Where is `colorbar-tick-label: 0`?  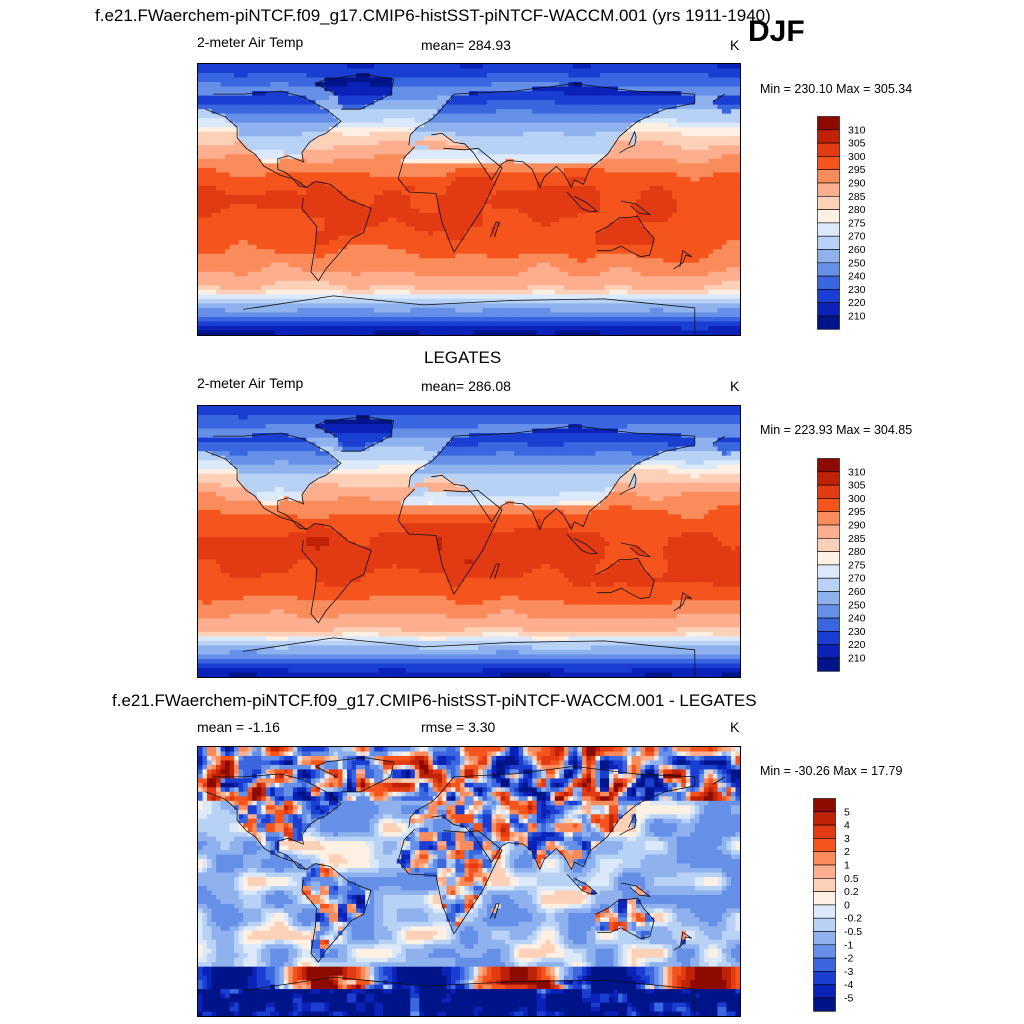
colorbar-tick-label: 0 is located at coordinates (847, 905).